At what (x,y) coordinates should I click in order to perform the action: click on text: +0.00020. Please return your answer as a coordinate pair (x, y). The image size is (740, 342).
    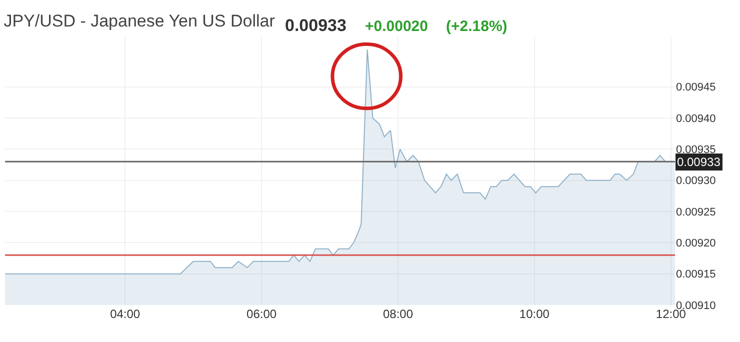
    Looking at the image, I should click on (396, 26).